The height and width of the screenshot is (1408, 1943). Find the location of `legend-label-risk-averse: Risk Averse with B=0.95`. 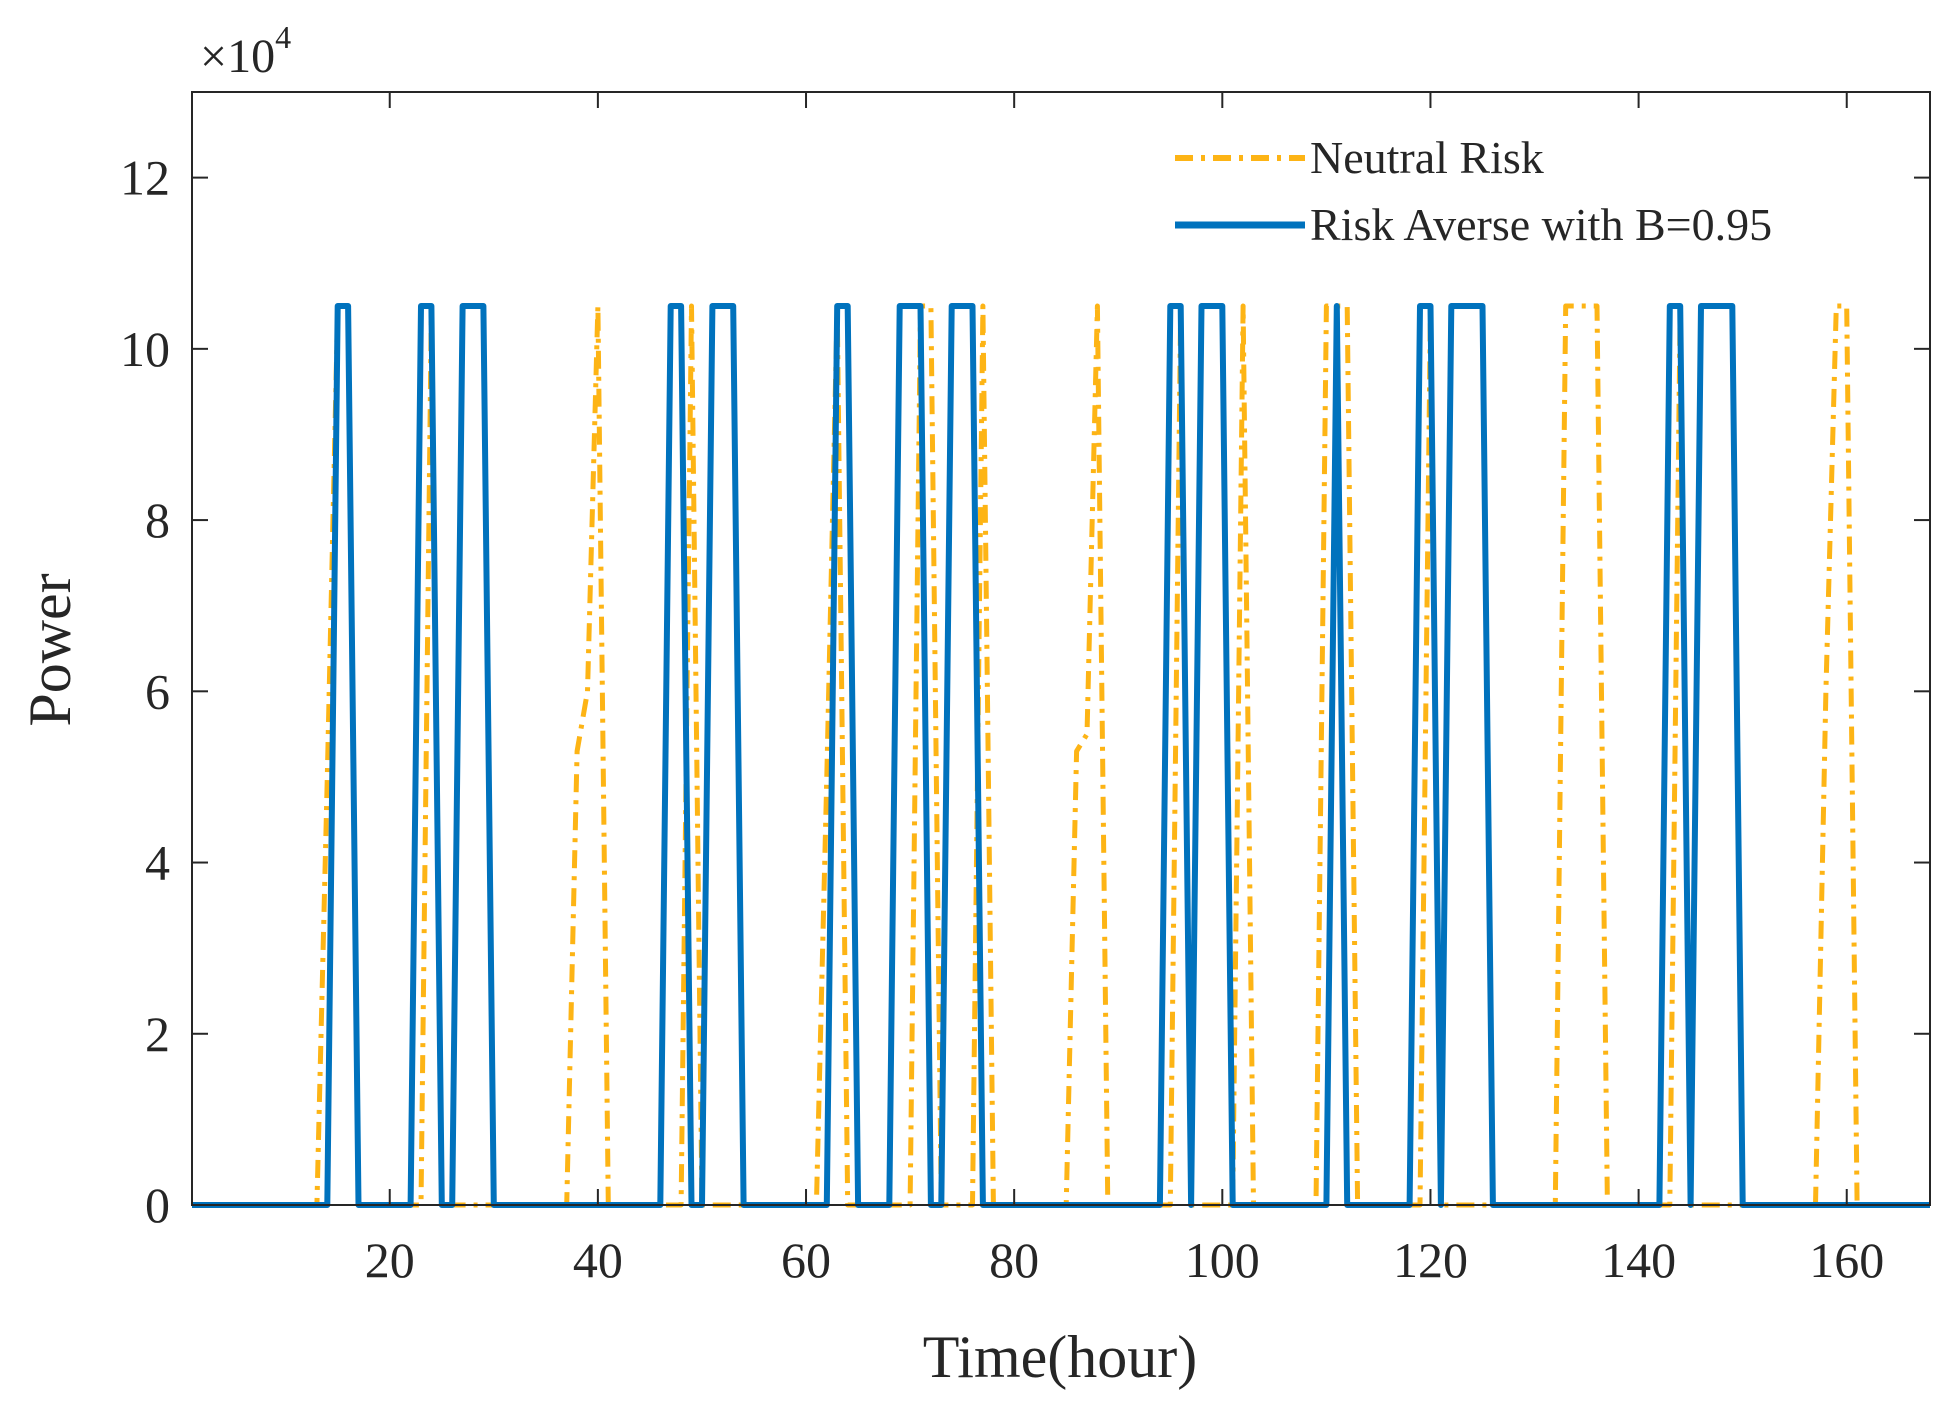

legend-label-risk-averse: Risk Averse with B=0.95 is located at coordinates (1541, 224).